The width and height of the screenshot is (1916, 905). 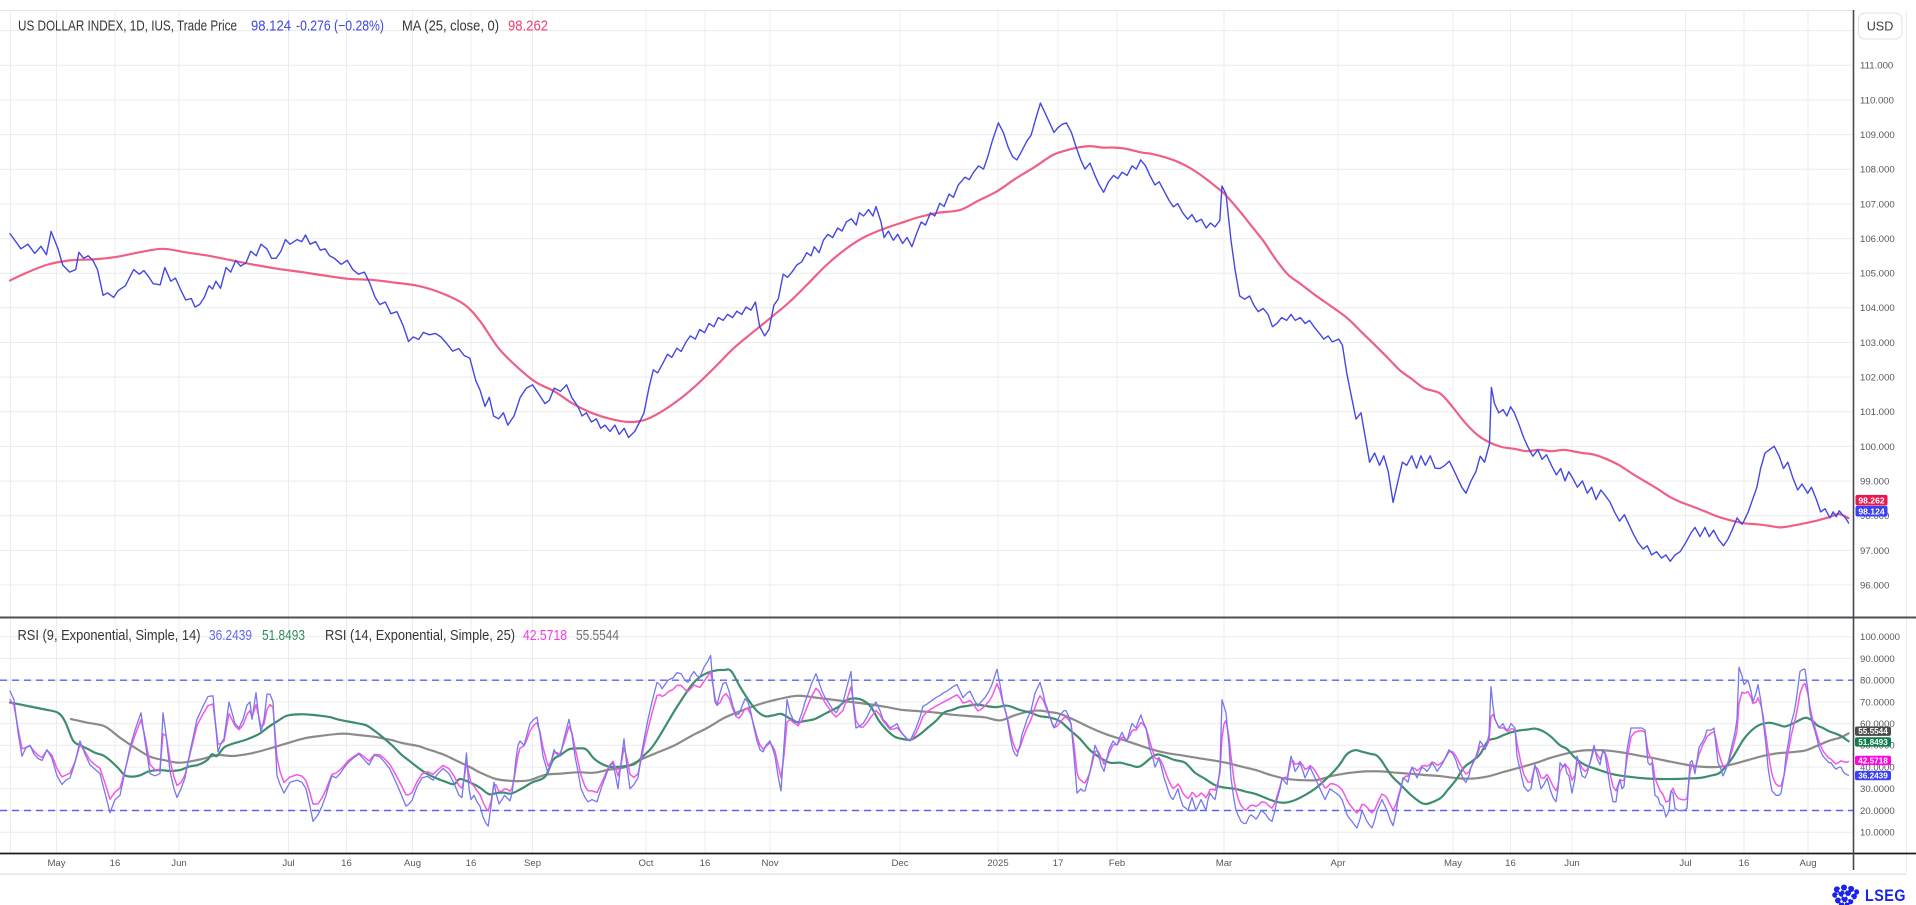 What do you see at coordinates (769, 863) in the screenshot?
I see `svg-text: Nov` at bounding box center [769, 863].